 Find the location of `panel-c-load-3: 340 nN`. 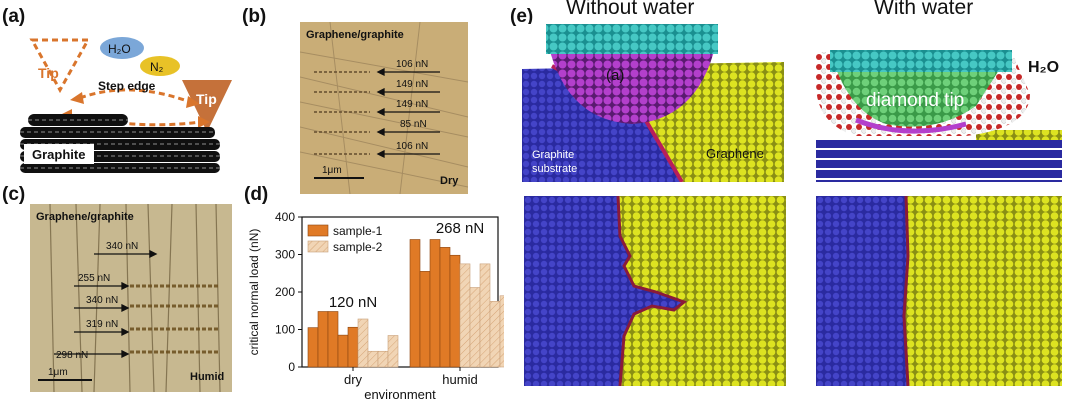

panel-c-load-3: 340 nN is located at coordinates (102, 300).